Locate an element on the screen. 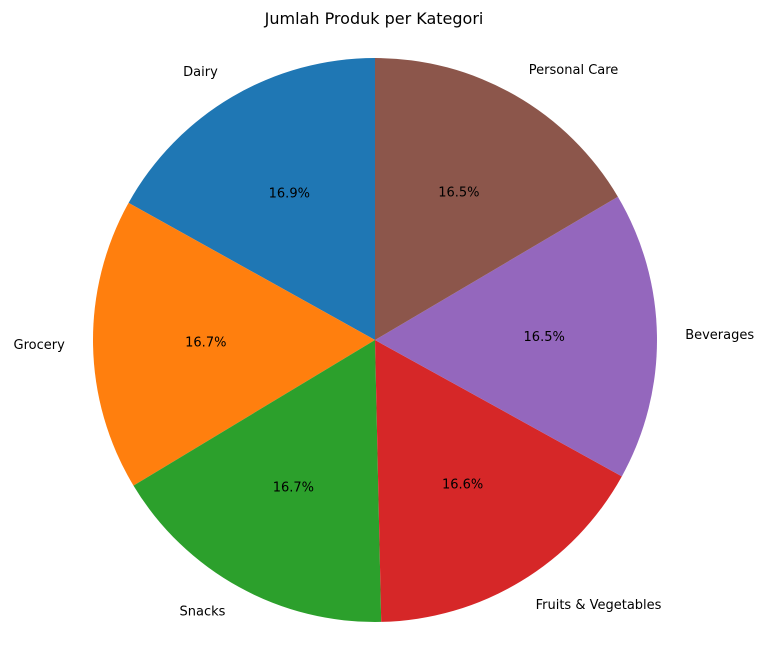 The image size is (768, 658). slice-label-dairy: Dairy is located at coordinates (200, 72).